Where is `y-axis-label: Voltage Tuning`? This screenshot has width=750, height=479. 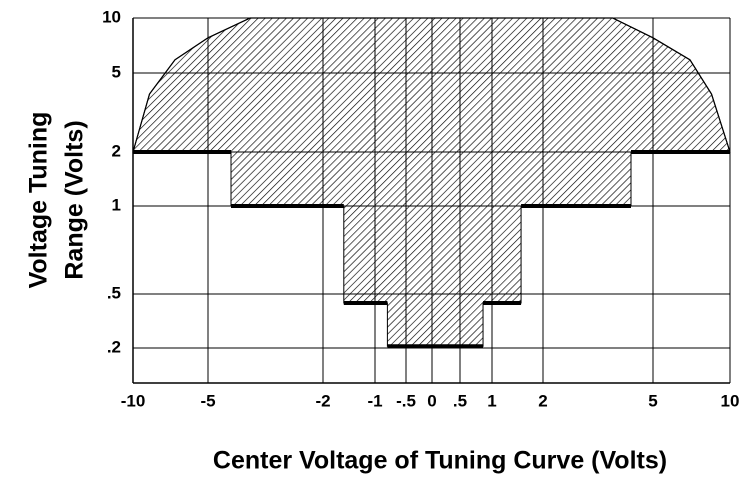 y-axis-label: Voltage Tuning is located at coordinates (39, 200).